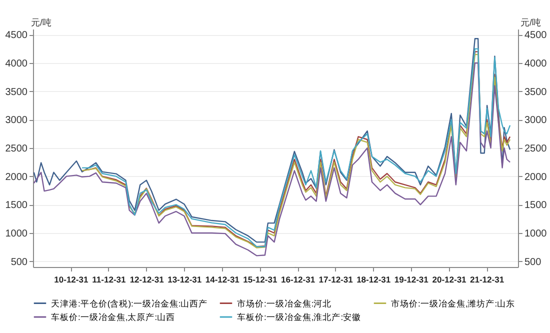 The image size is (550, 333). Describe the element at coordinates (284, 303) in the screenshot. I see `legend-label: 市场价:一级冶金焦:河北` at that location.